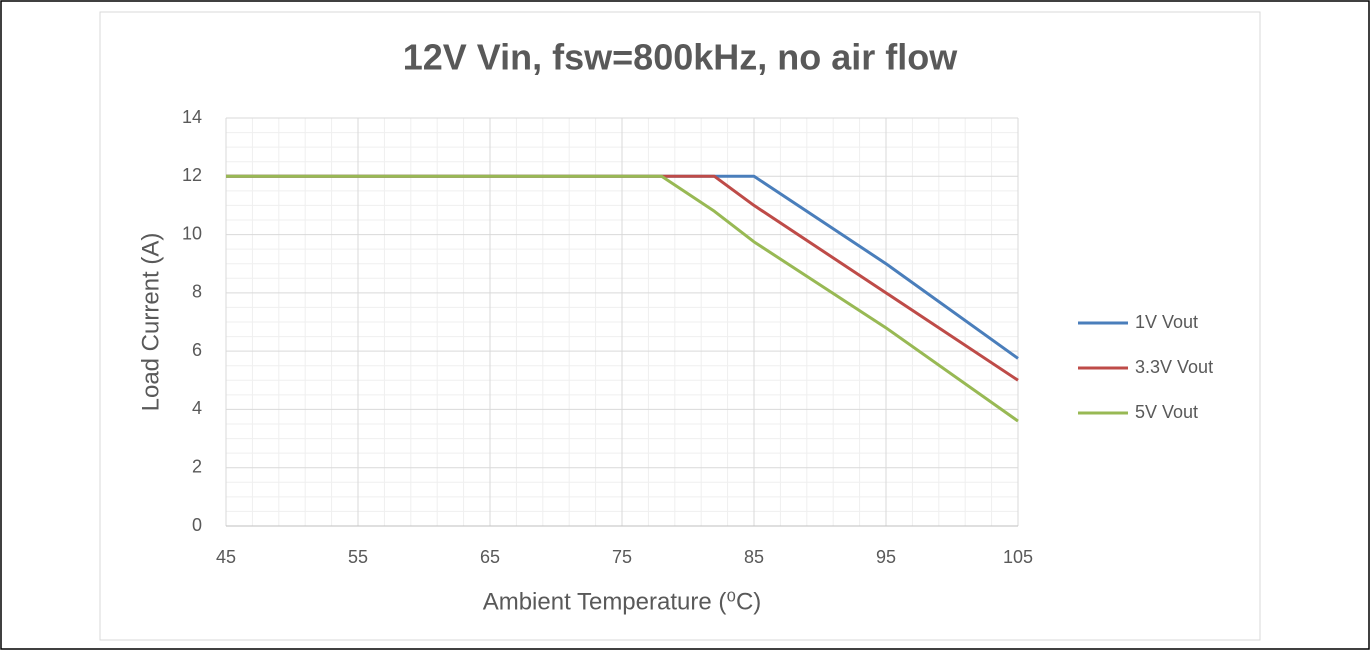 This screenshot has height=650, width=1370. Describe the element at coordinates (1018, 557) in the screenshot. I see `x-tick-label: 105` at that location.